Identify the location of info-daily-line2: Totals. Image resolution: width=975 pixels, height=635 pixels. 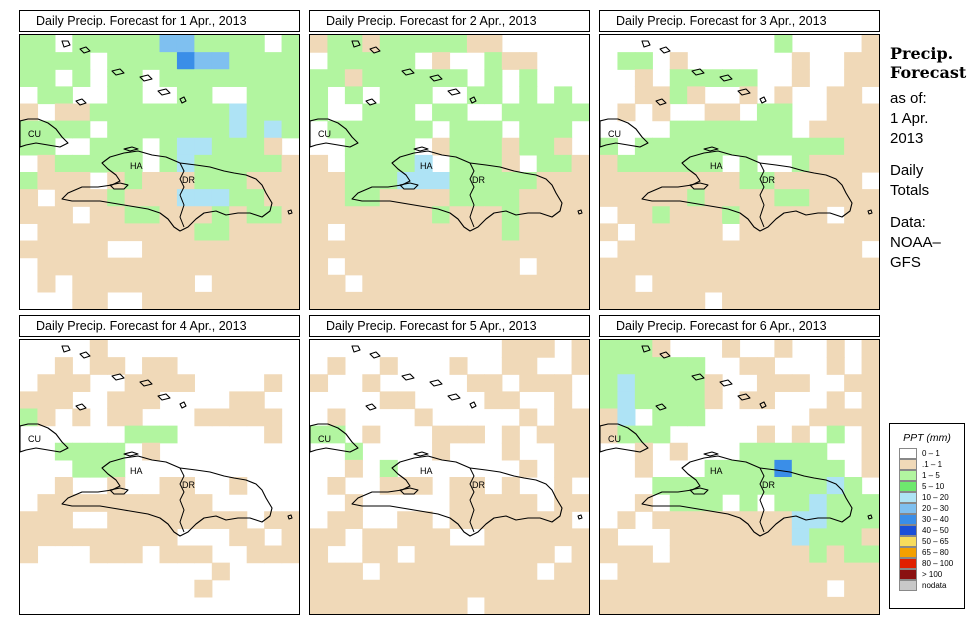
(910, 190).